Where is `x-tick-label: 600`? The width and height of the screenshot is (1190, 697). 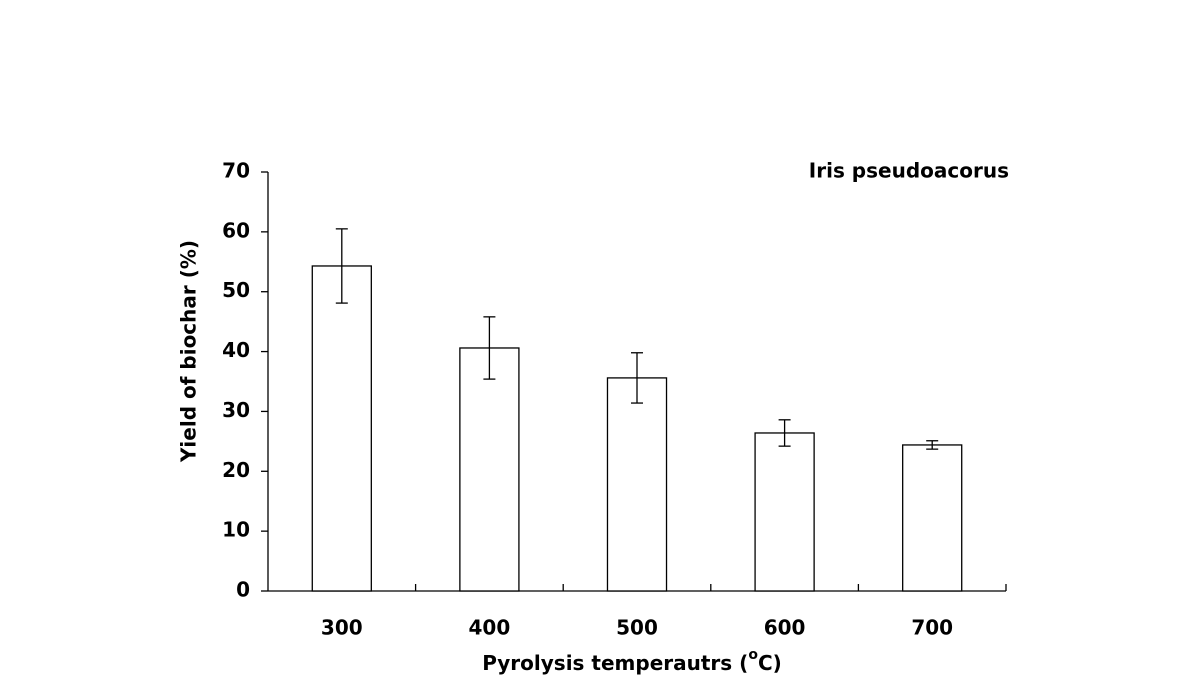
x-tick-label: 600 is located at coordinates (785, 628).